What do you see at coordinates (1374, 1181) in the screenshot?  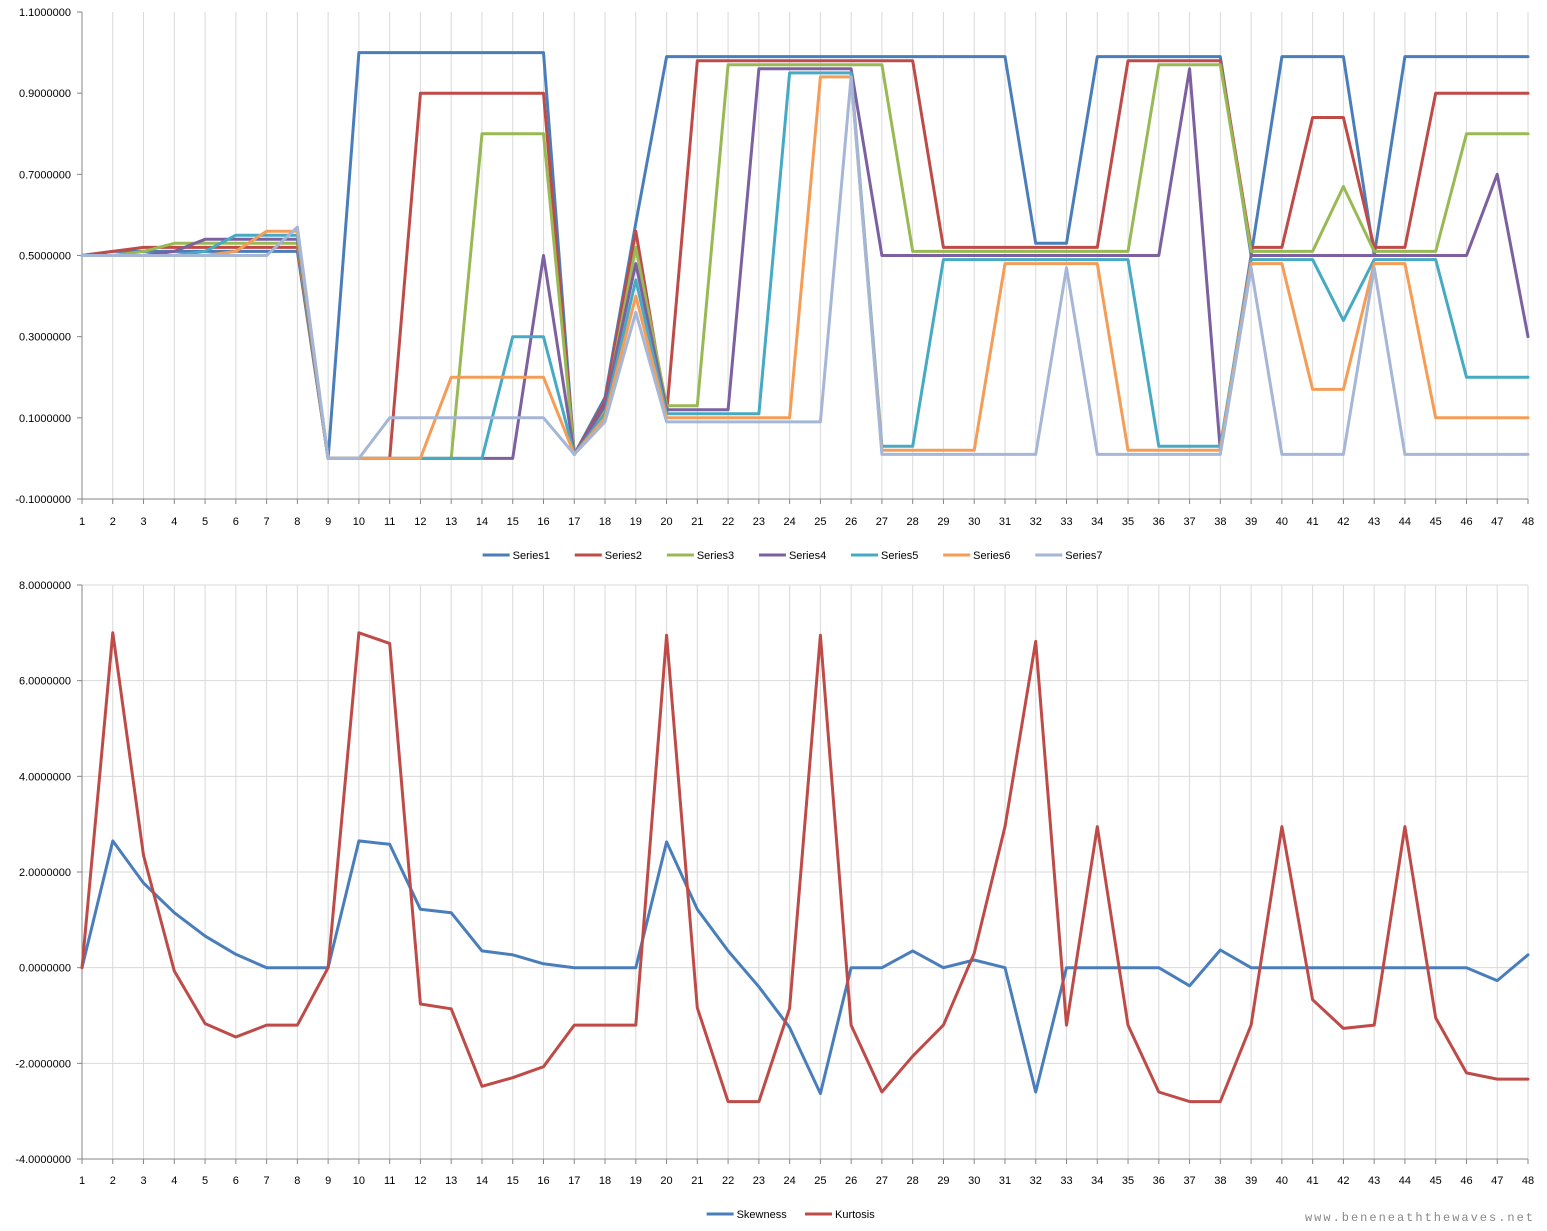 I see `x-tick-label: 43` at bounding box center [1374, 1181].